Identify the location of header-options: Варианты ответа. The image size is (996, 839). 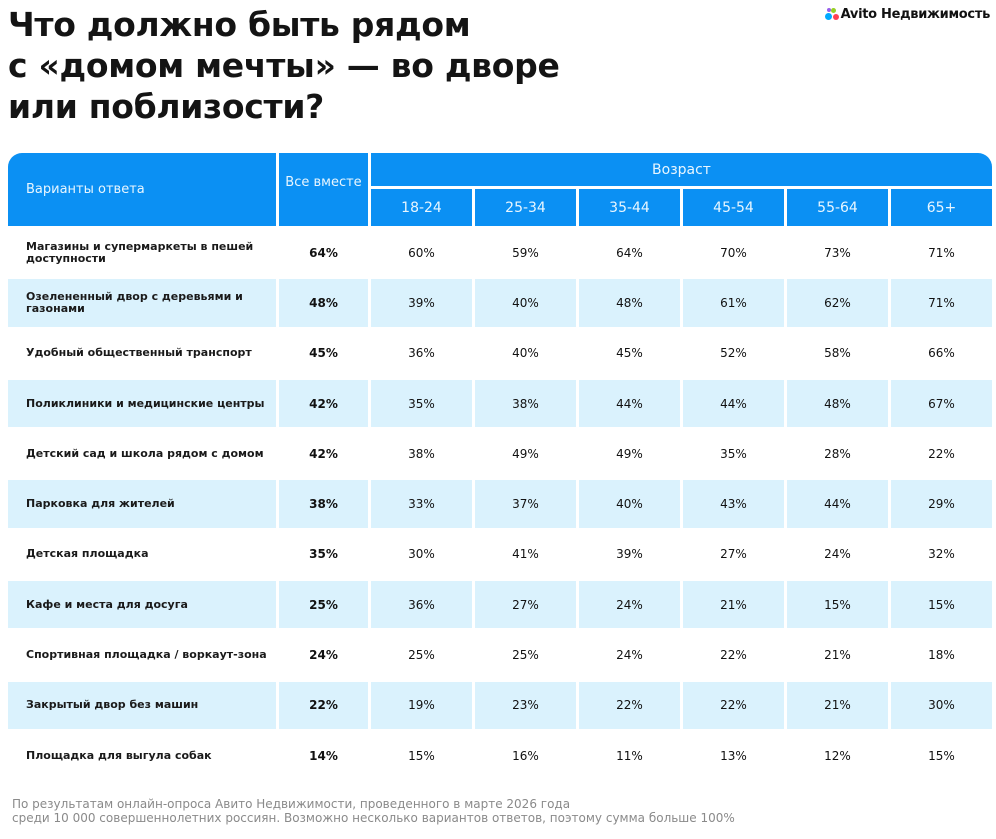
(142, 189).